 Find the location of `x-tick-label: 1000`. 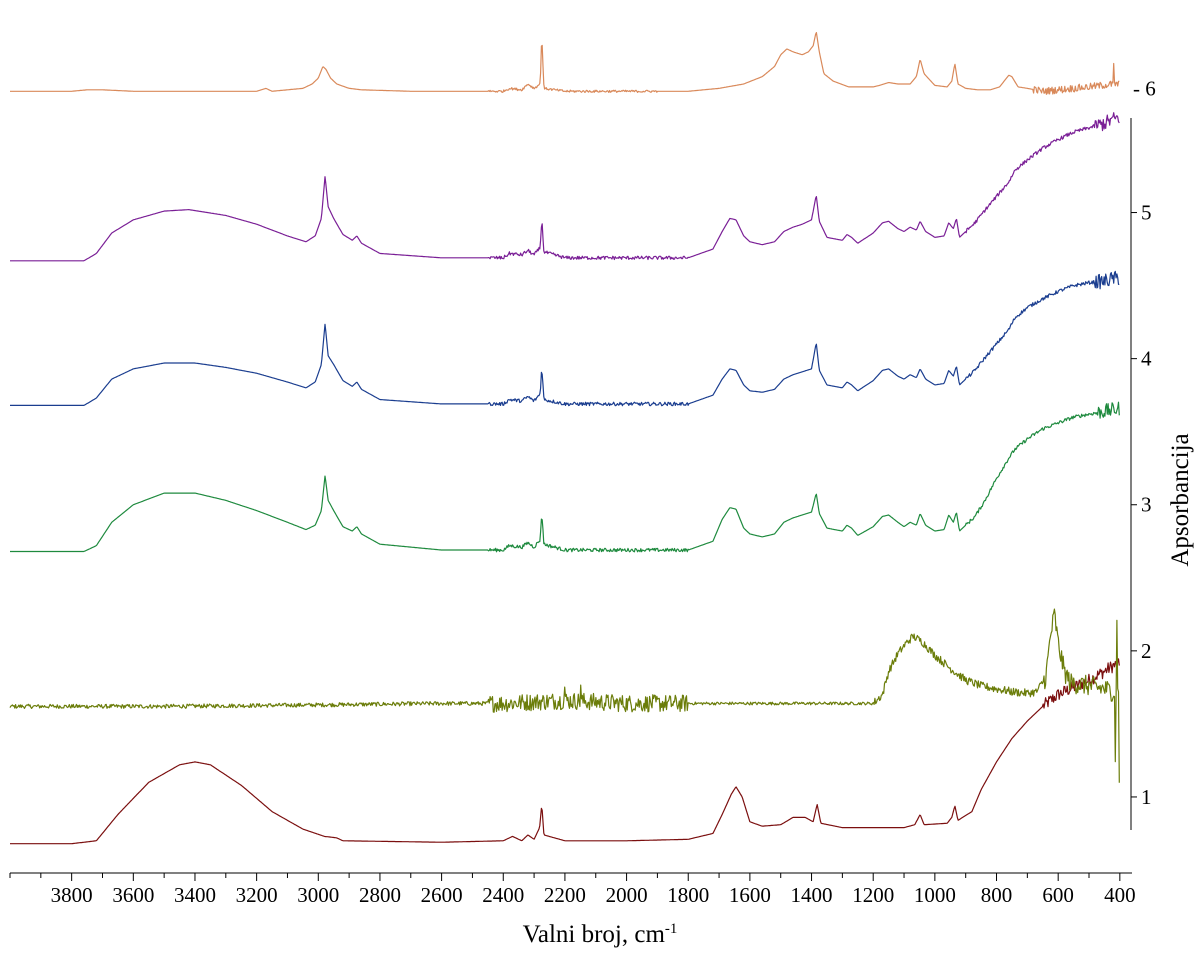

x-tick-label: 1000 is located at coordinates (935, 895).